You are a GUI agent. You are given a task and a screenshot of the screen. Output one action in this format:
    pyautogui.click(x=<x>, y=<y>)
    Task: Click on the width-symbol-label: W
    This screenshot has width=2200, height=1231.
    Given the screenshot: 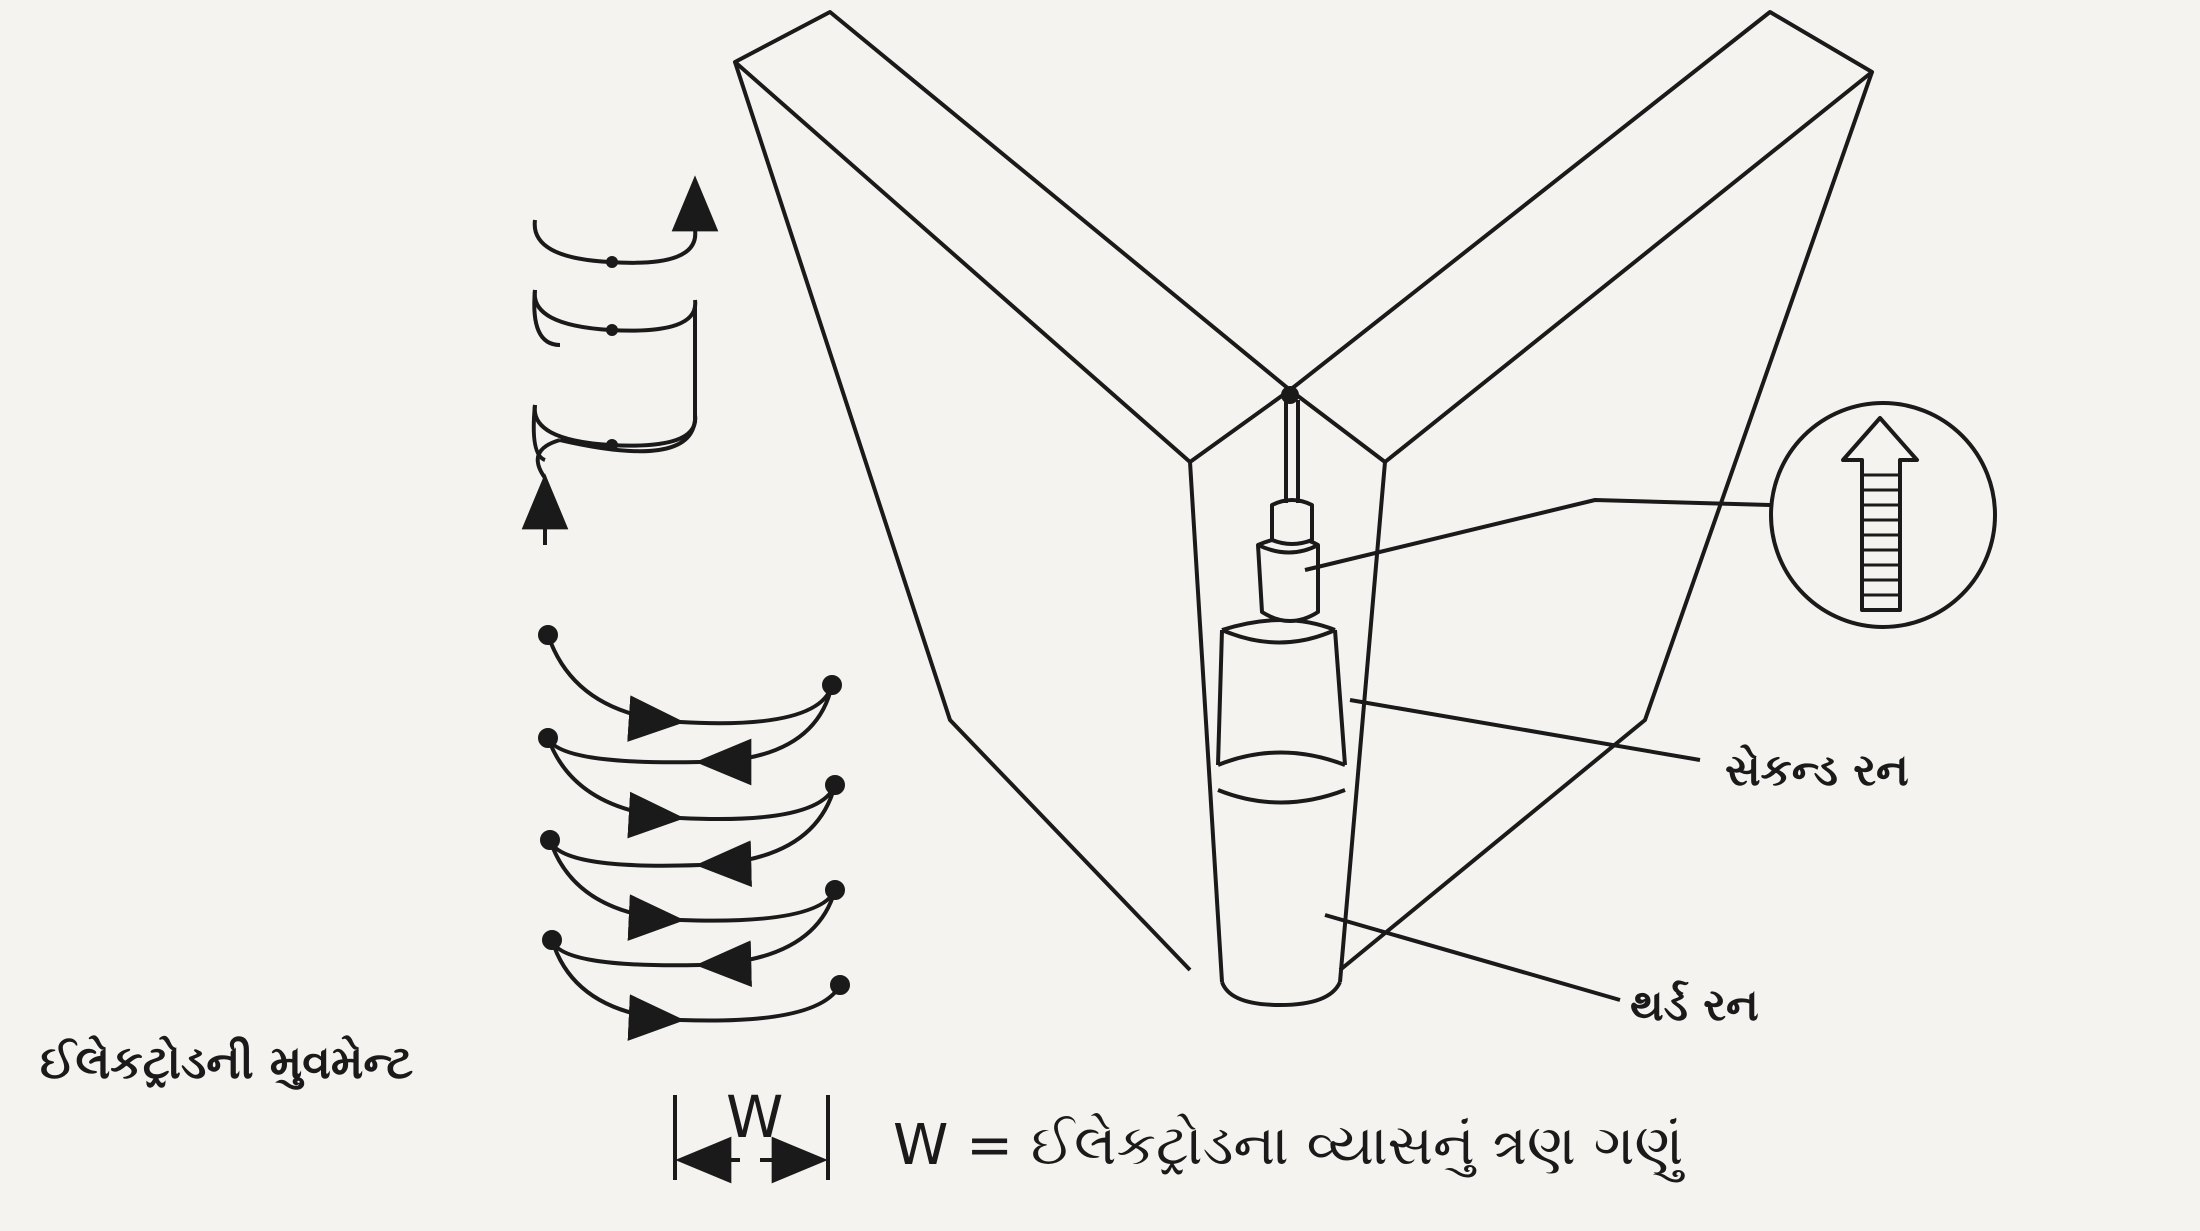 What is the action you would take?
    pyautogui.click(x=755, y=1117)
    